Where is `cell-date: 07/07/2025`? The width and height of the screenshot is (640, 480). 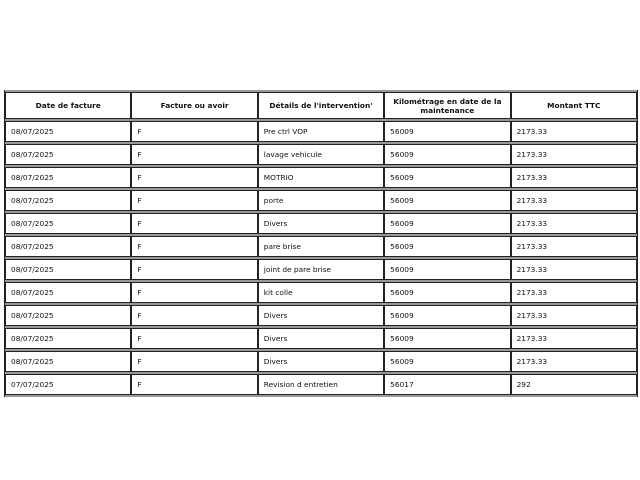 cell-date: 07/07/2025 is located at coordinates (68, 384).